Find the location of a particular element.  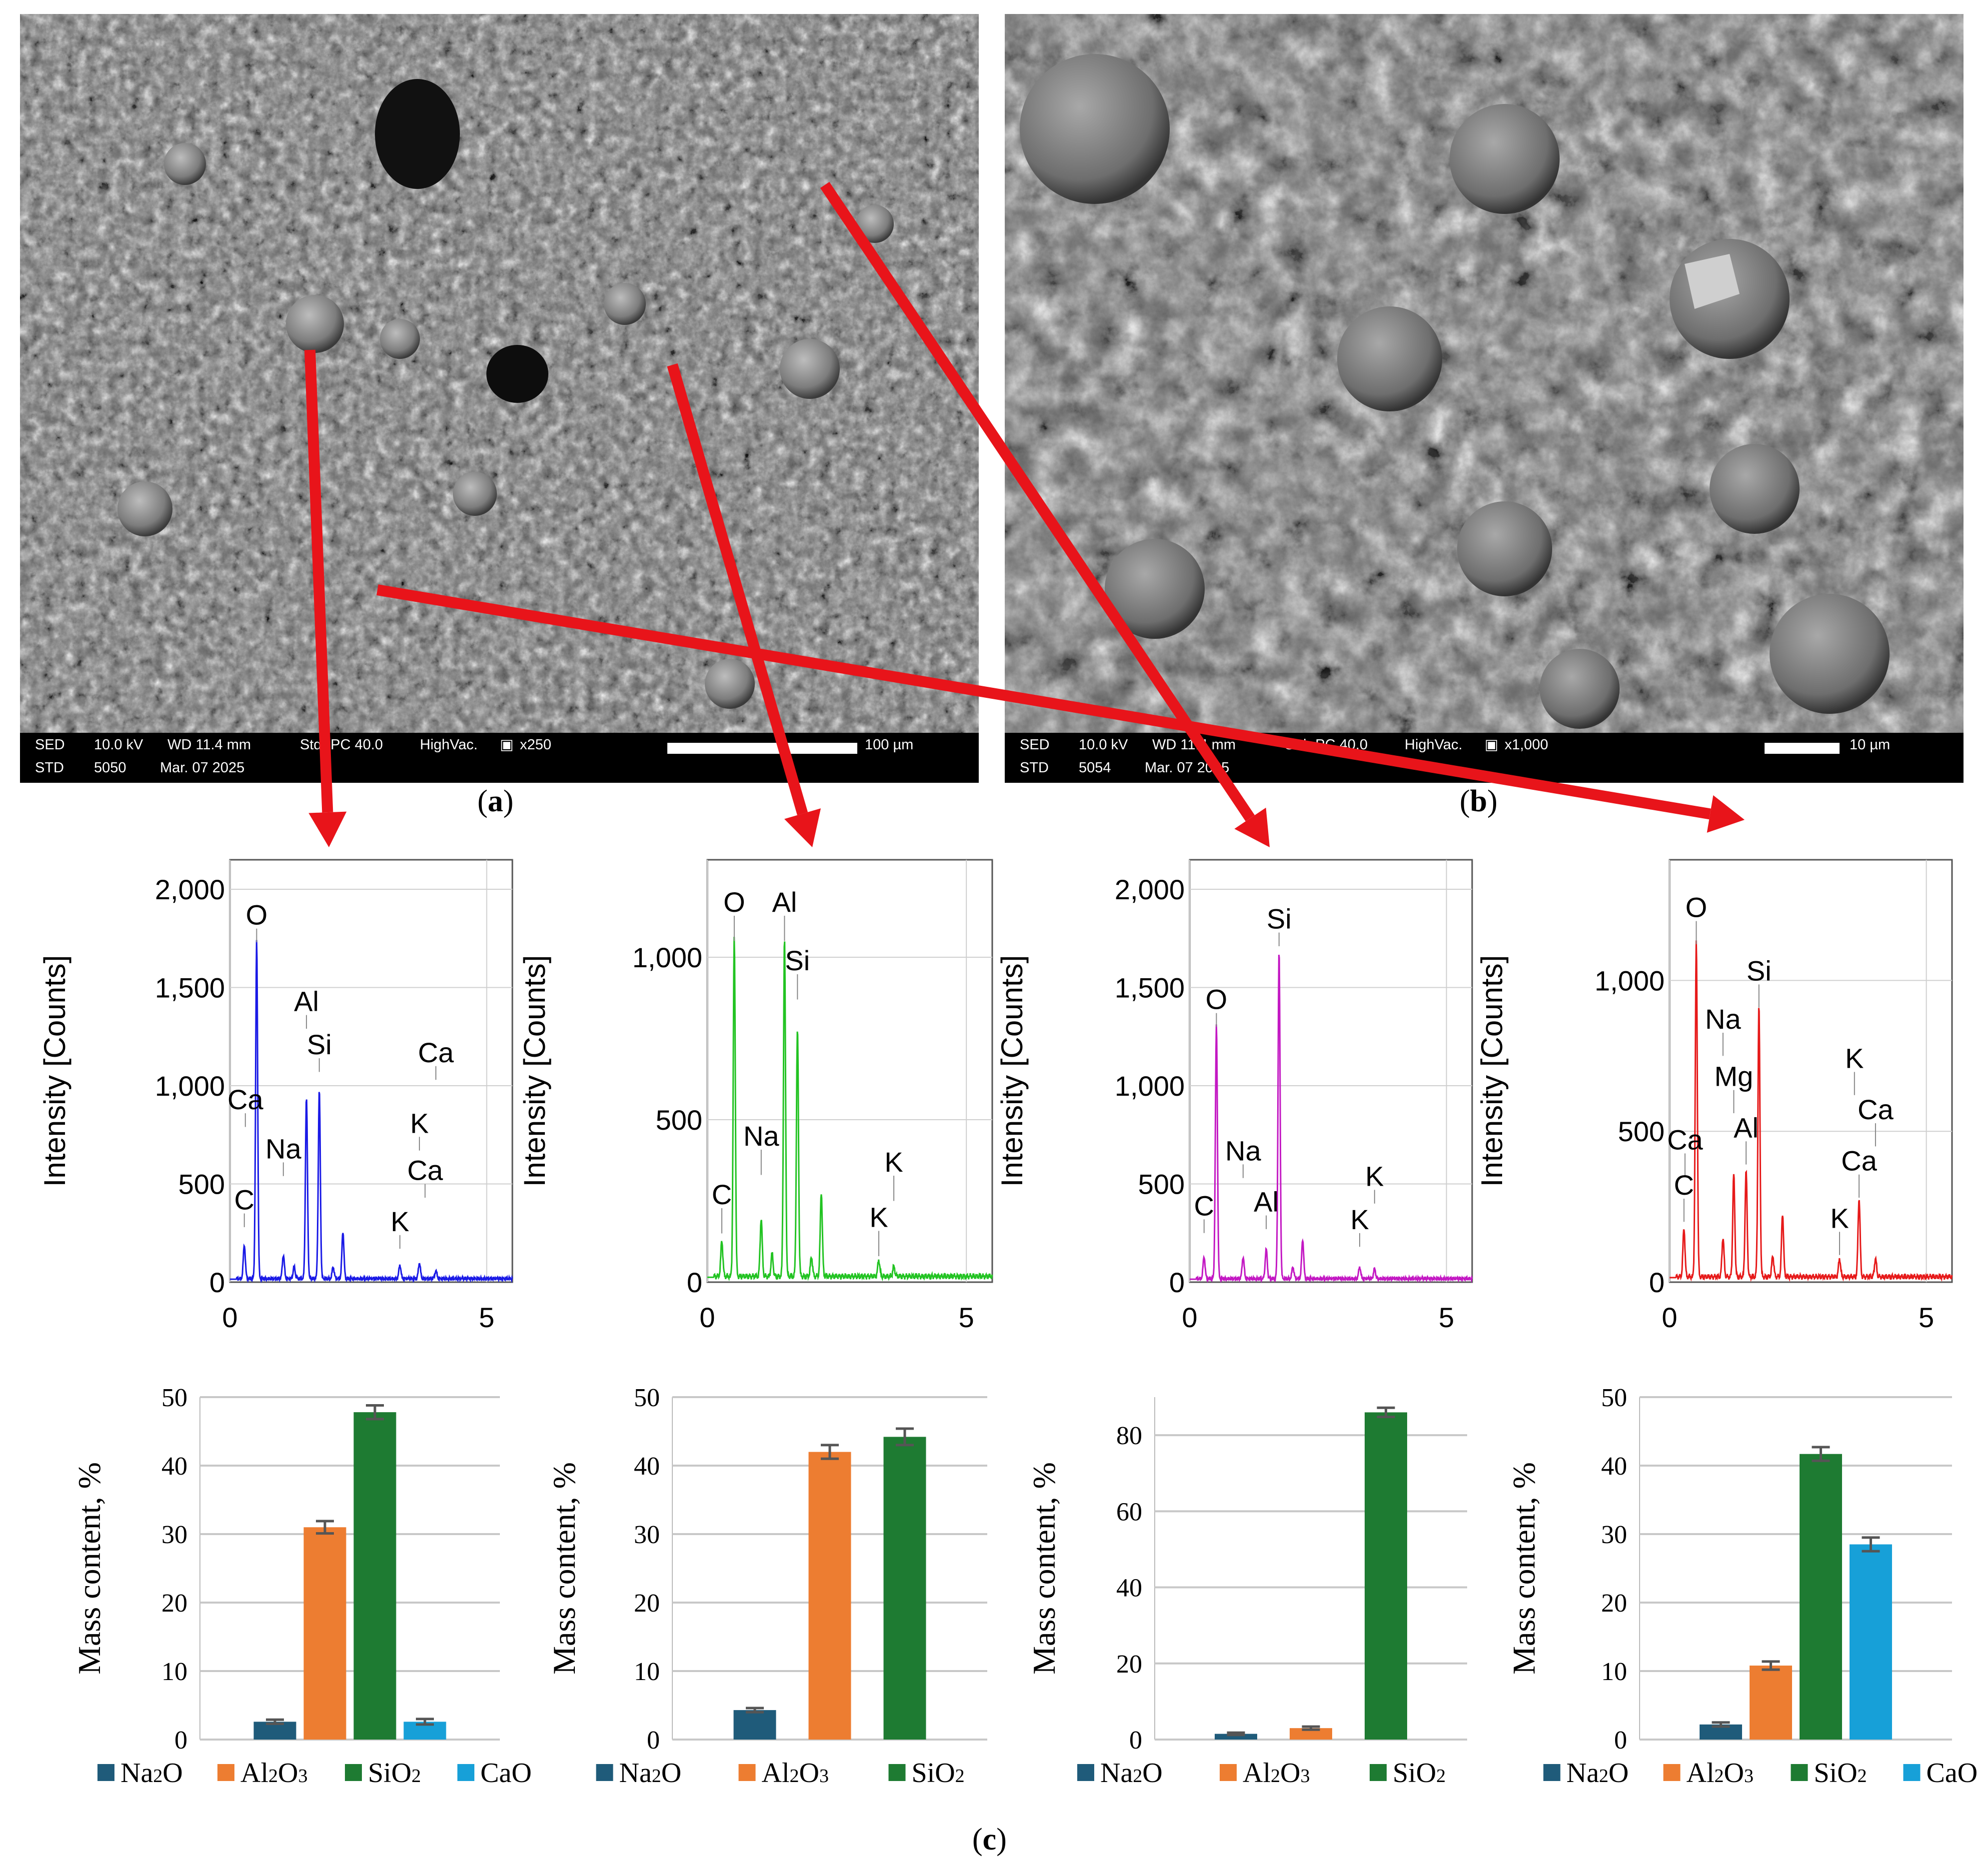

sem-working-distance: WD 11.4 mm is located at coordinates (209, 745).